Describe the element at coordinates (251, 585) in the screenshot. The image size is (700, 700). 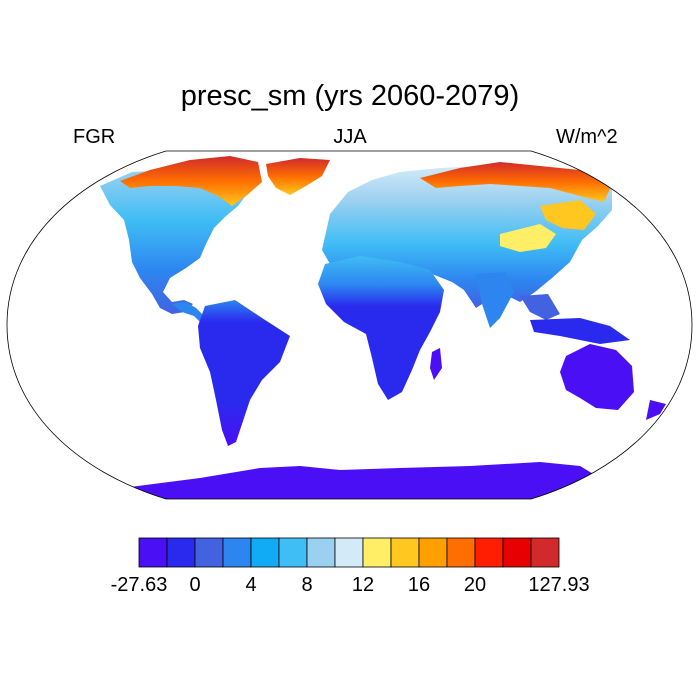
I see `colorbar-tick-label: 4` at that location.